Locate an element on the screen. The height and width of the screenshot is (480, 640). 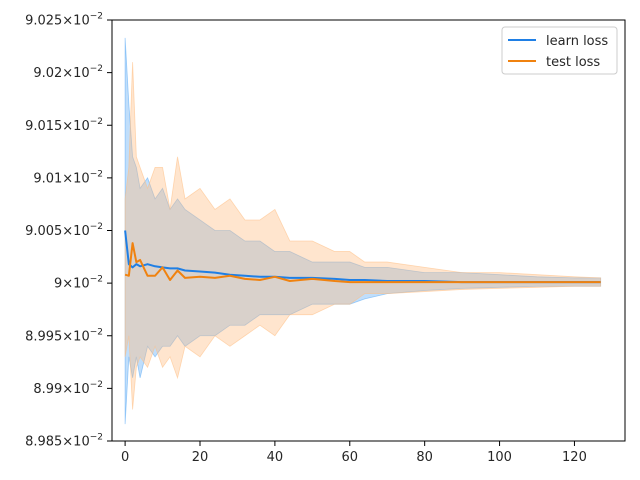
legend: learn loss test loss is located at coordinates (559, 50).